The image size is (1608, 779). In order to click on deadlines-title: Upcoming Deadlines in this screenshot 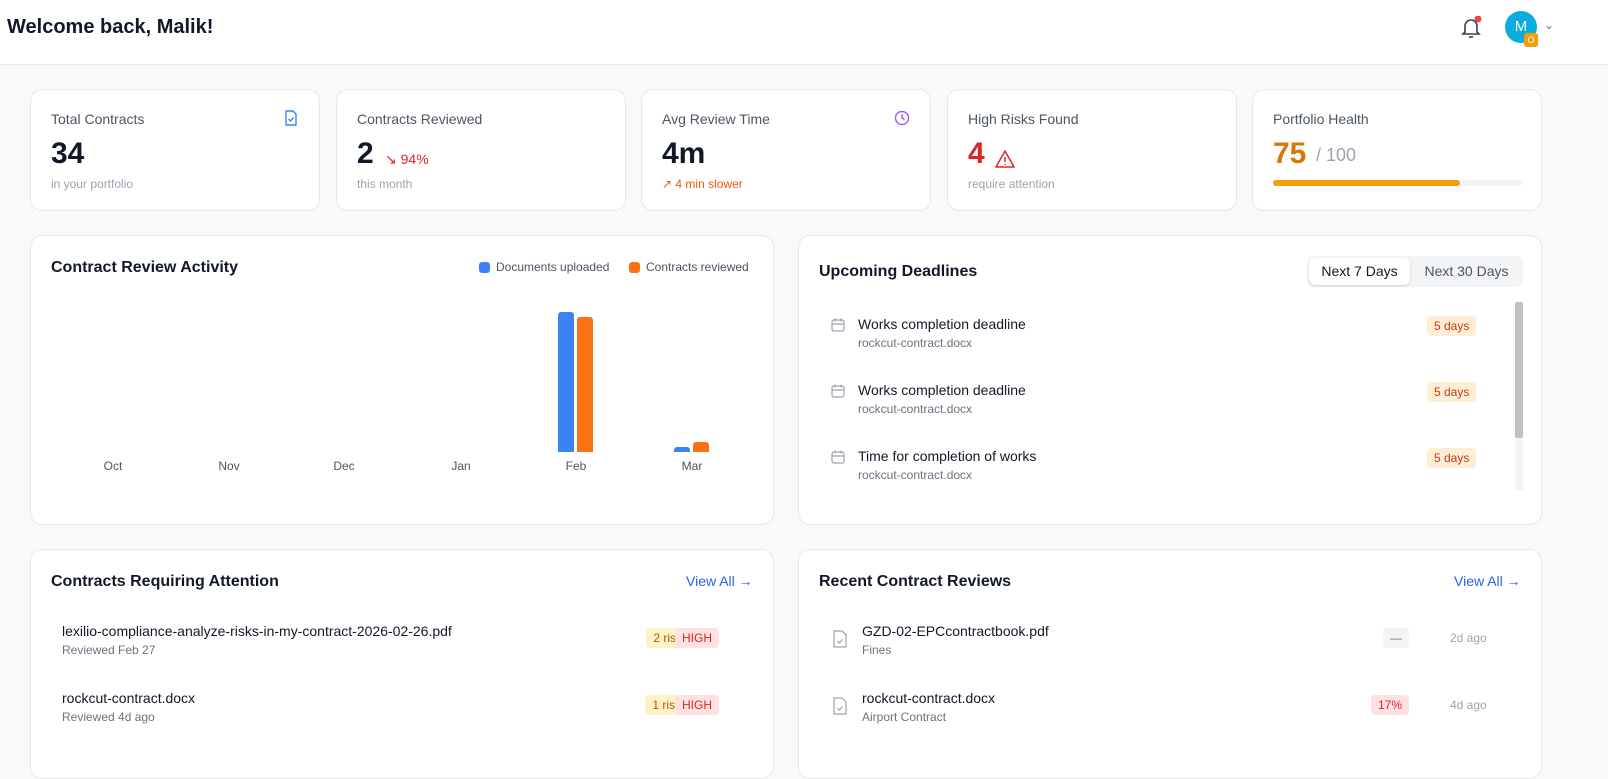, I will do `click(898, 271)`.